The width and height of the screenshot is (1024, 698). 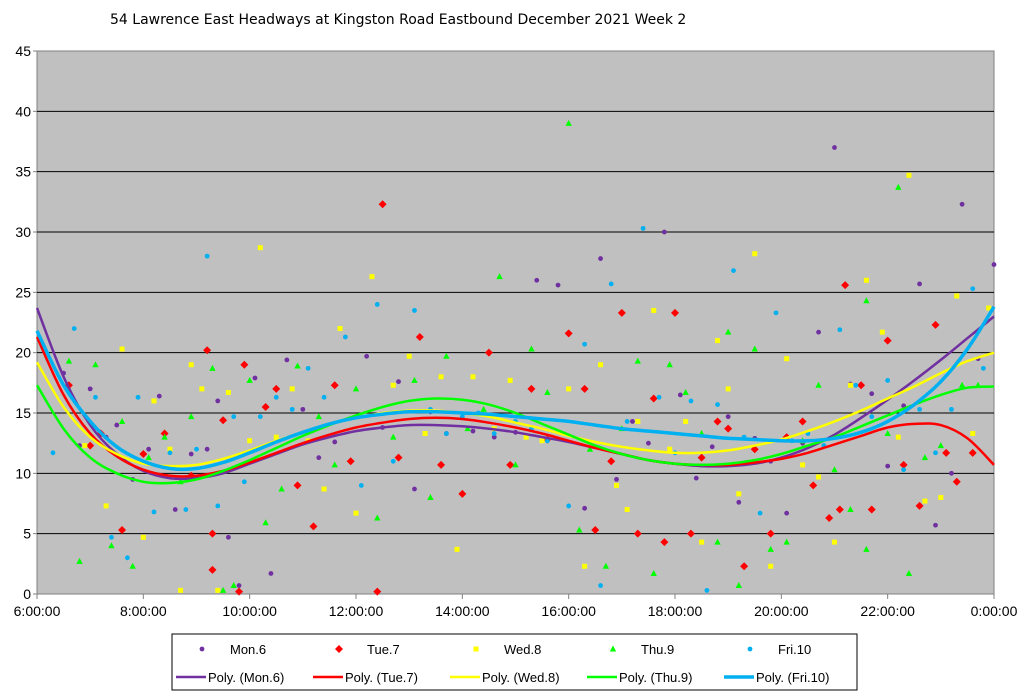 What do you see at coordinates (675, 611) in the screenshot?
I see `x-tick-label: 18:00:00` at bounding box center [675, 611].